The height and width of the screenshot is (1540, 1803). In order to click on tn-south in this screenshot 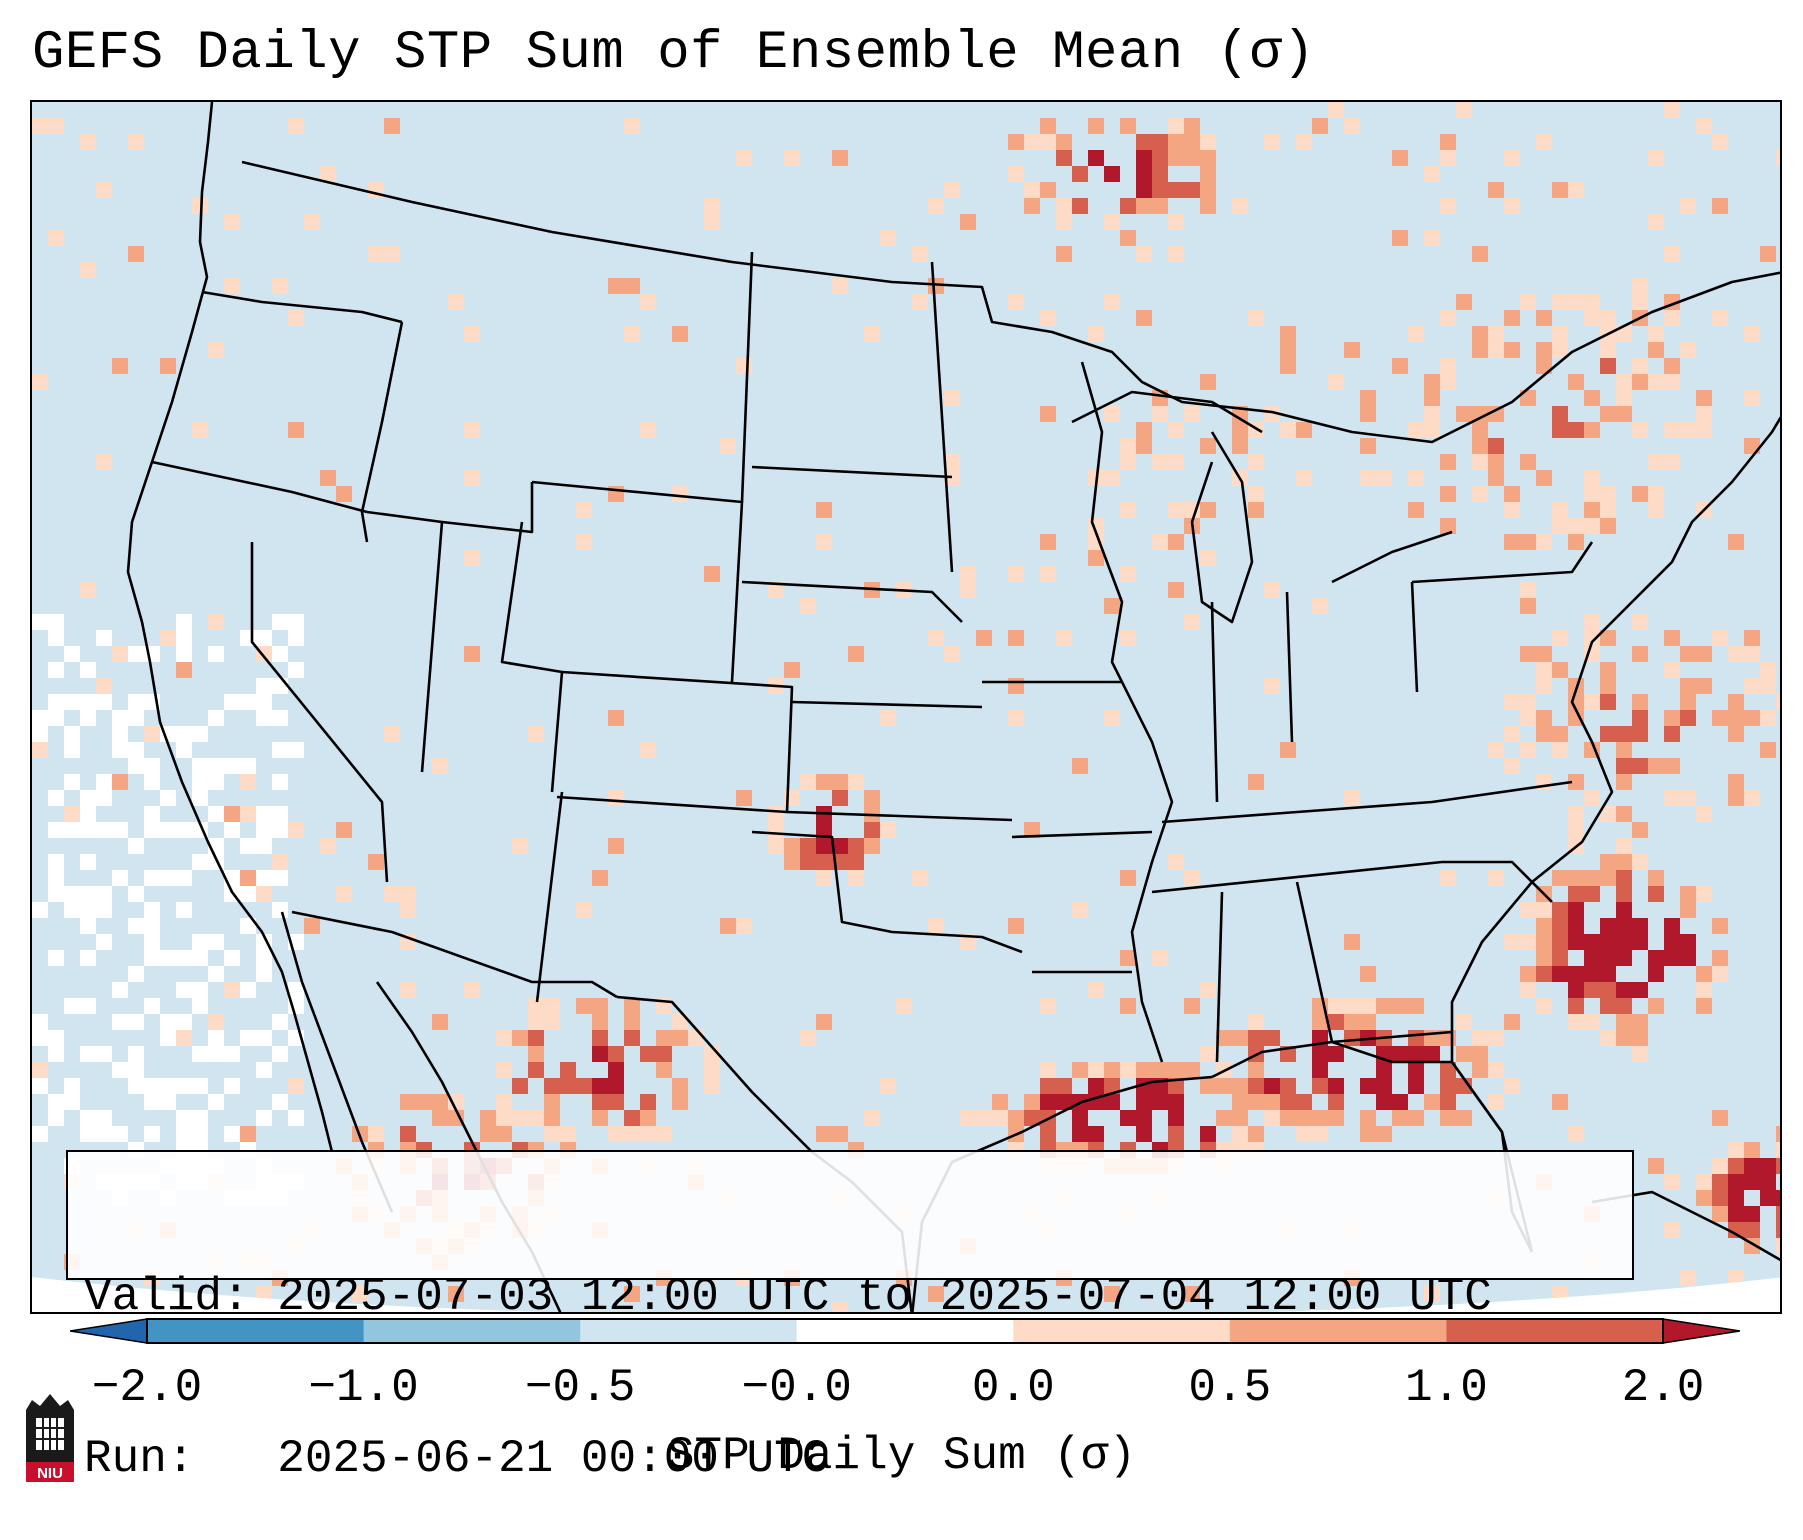, I will do `click(1297, 877)`.